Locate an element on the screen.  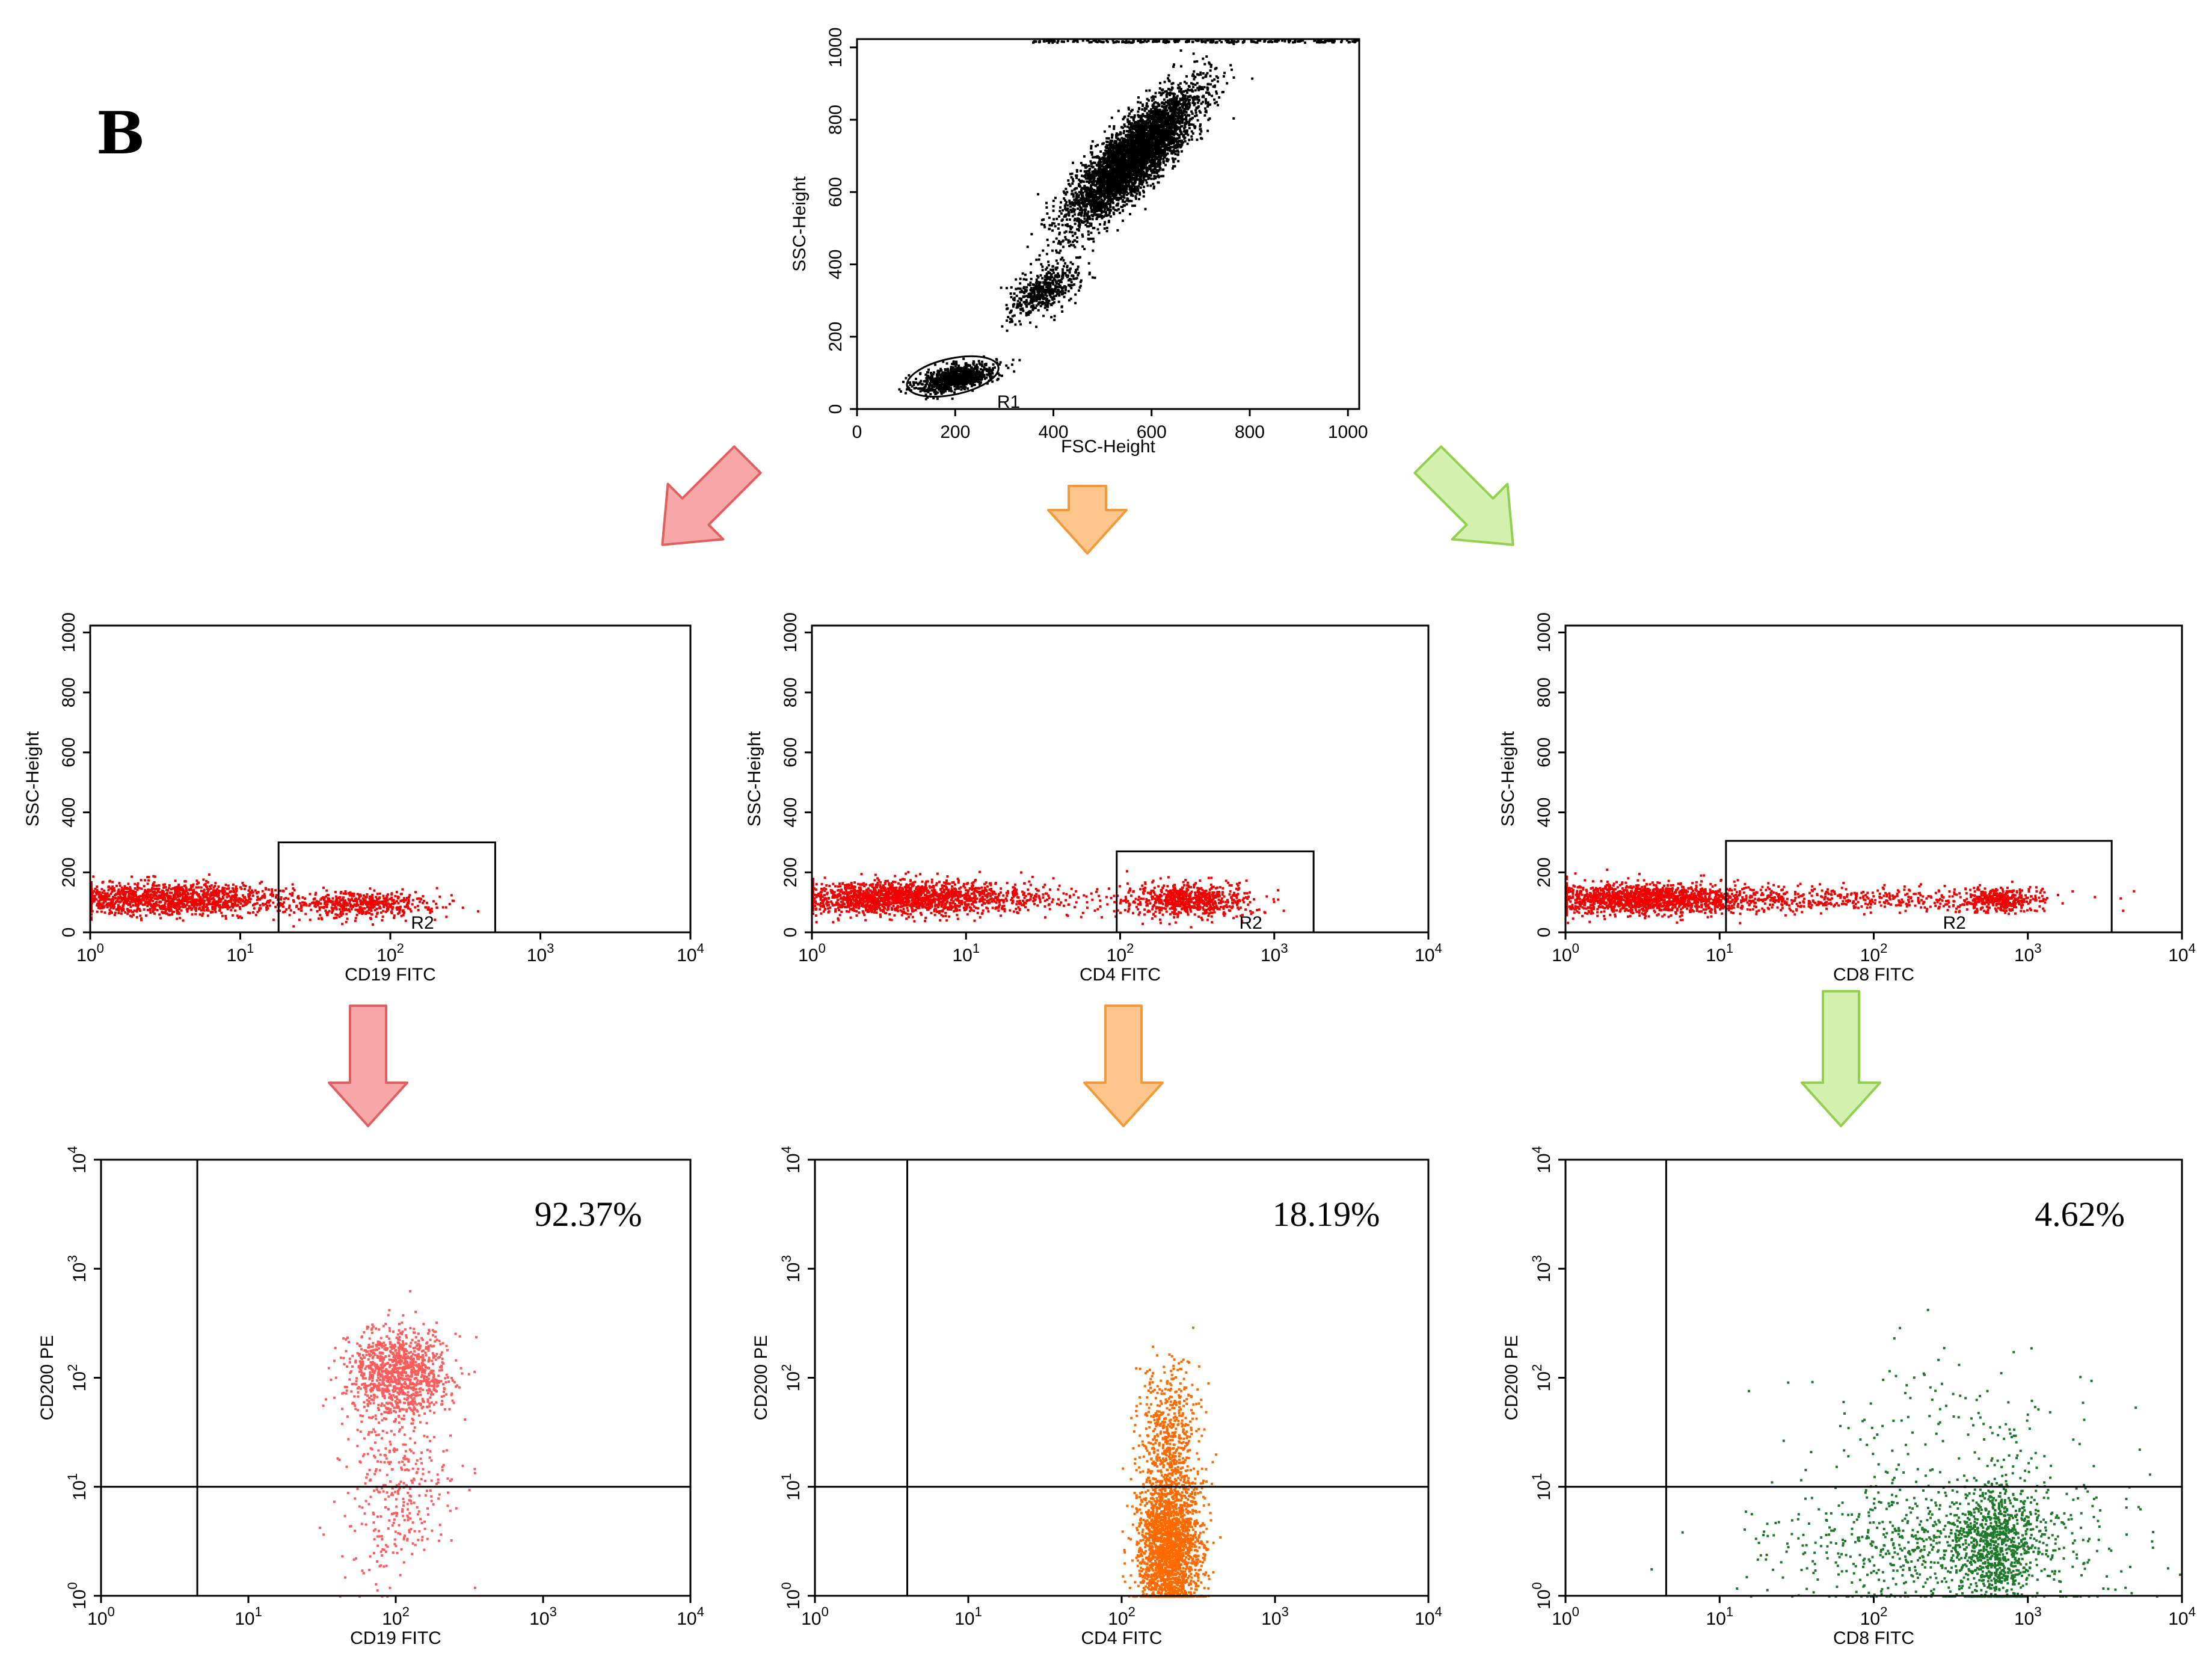
cluster-lymphocytes is located at coordinates (959, 378).